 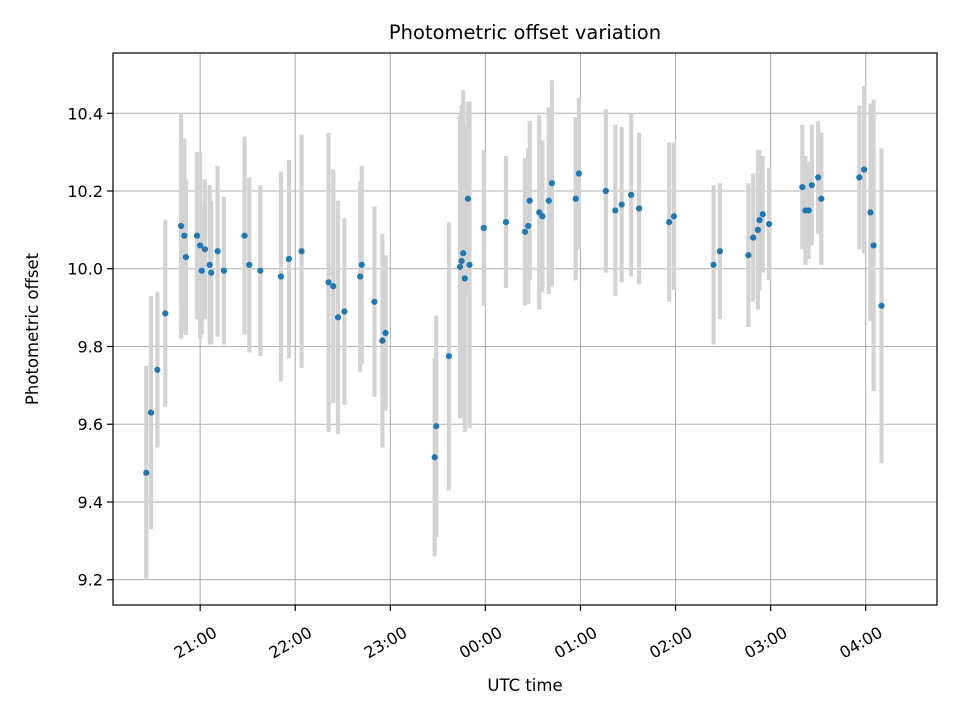 I want to click on y-tick-label: 9.6, so click(x=90, y=424).